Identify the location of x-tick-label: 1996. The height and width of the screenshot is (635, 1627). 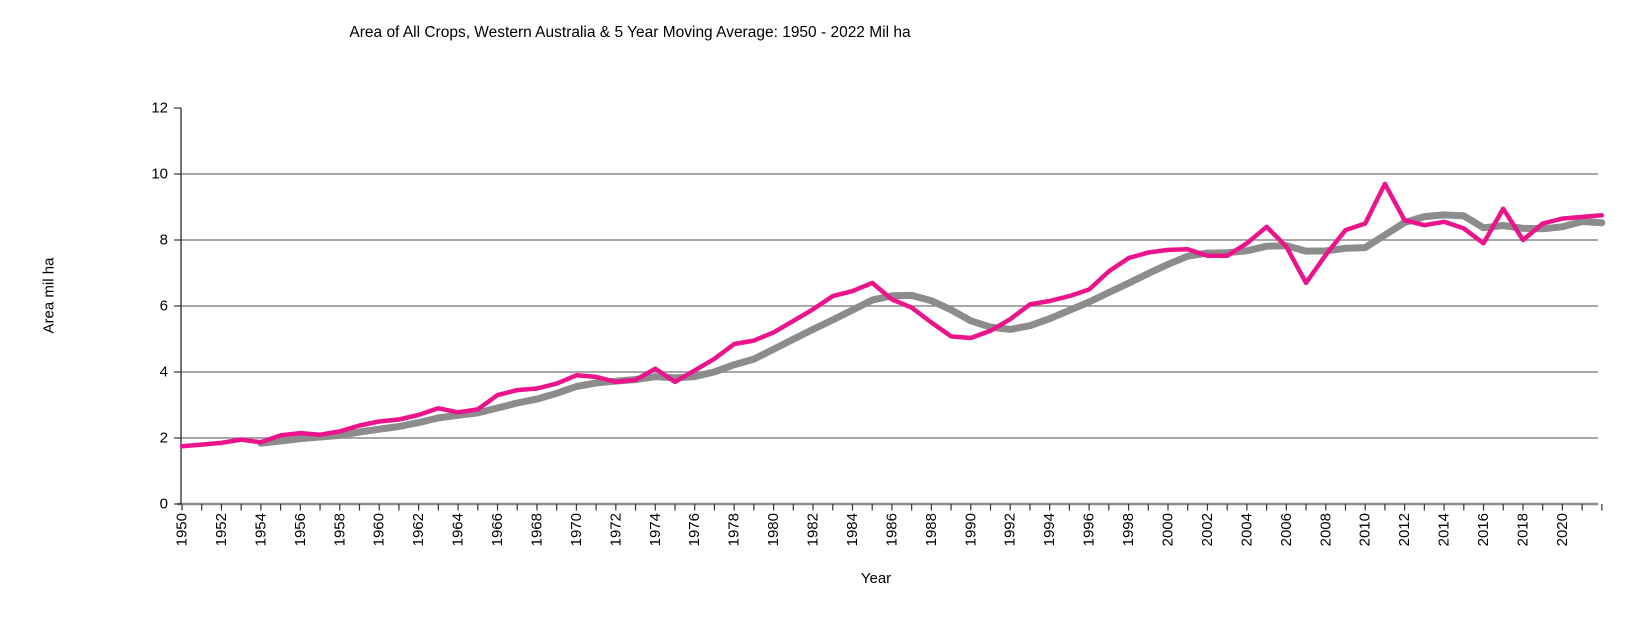
(1089, 529).